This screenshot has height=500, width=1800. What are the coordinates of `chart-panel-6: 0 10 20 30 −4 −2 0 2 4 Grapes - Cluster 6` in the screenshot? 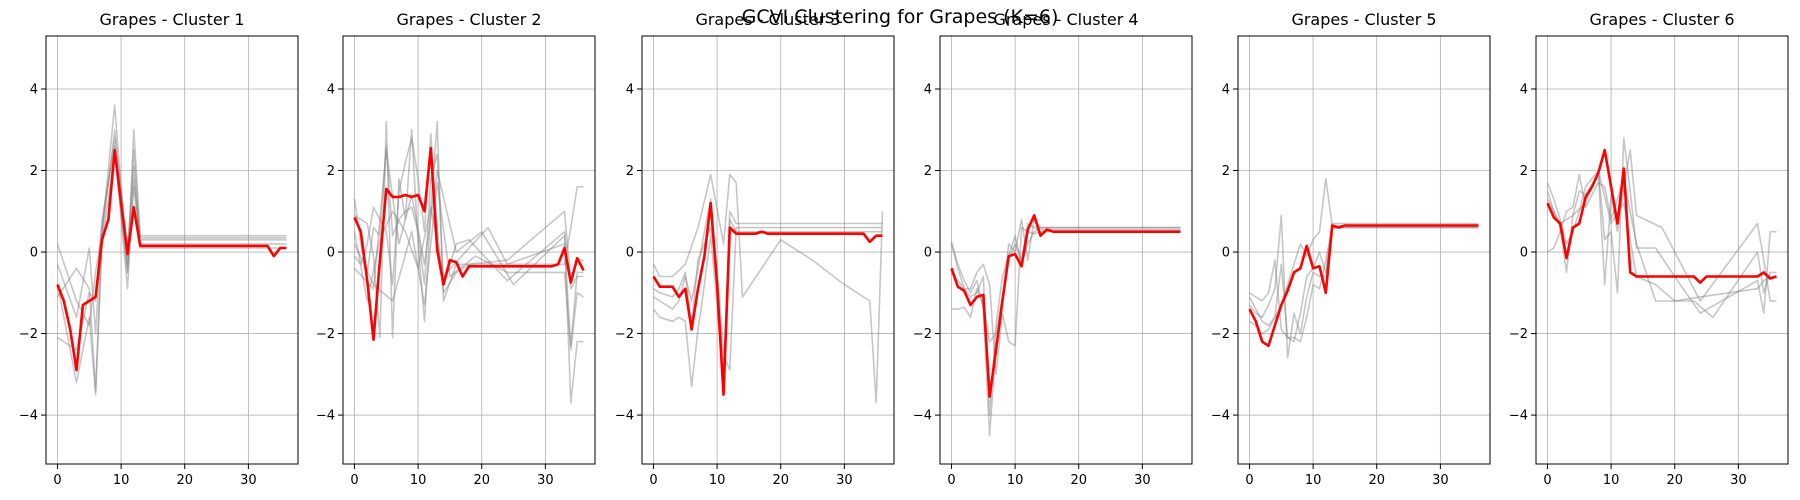 It's located at (1649, 249).